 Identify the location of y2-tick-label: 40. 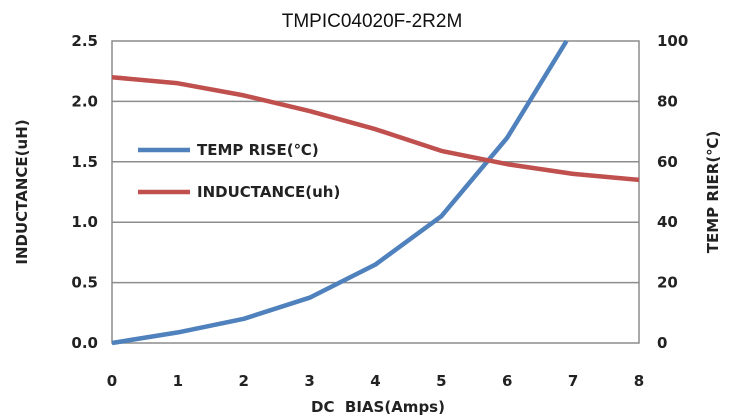
(667, 222).